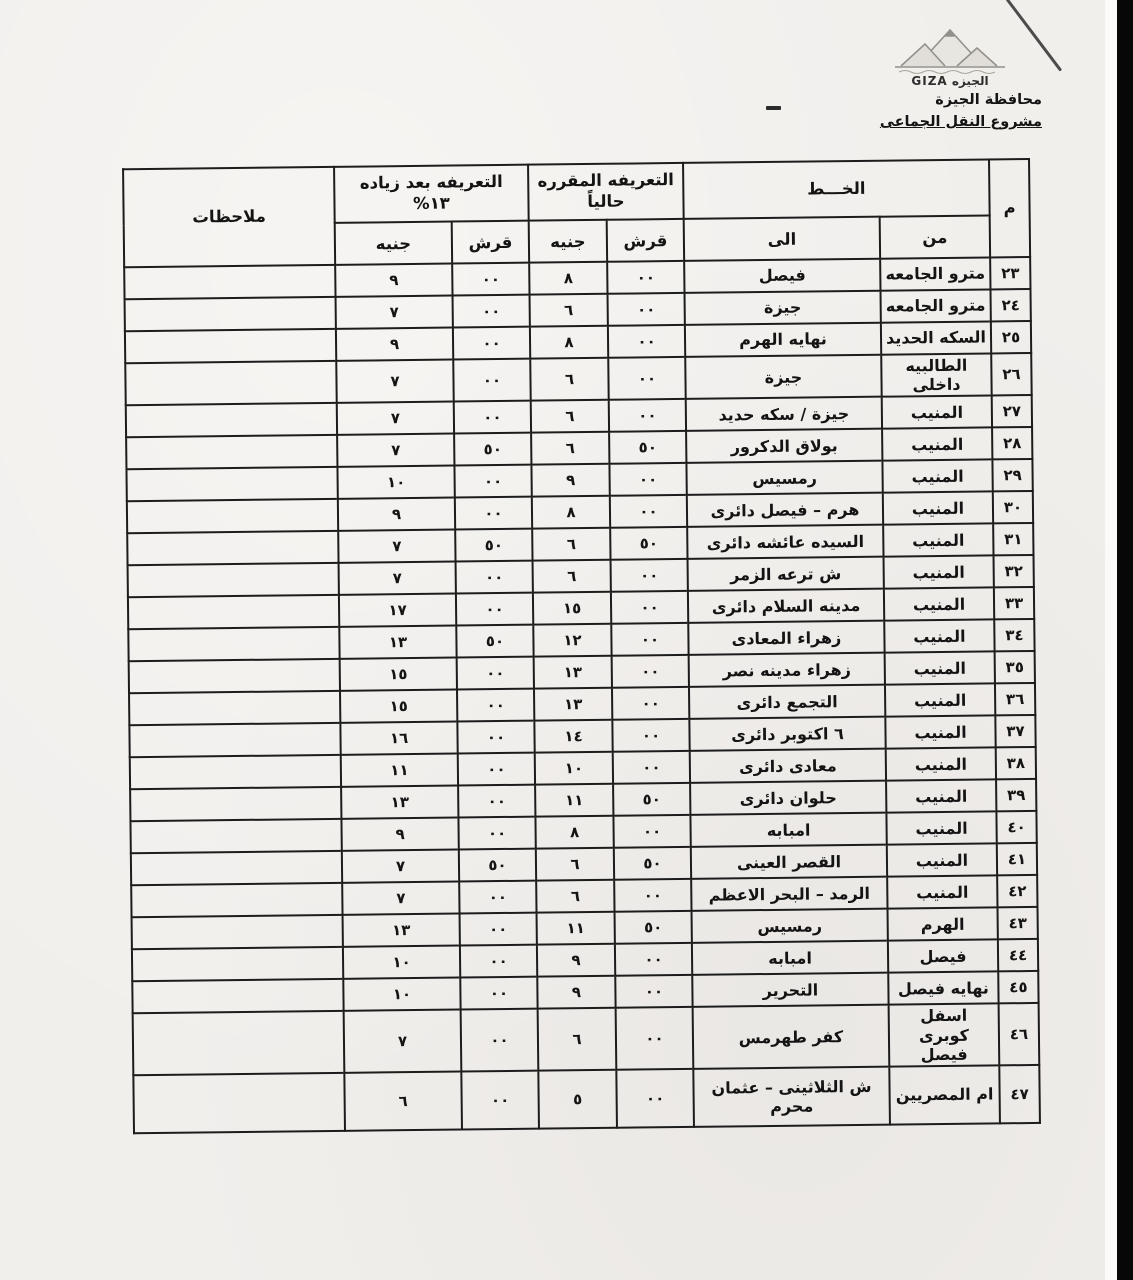 The height and width of the screenshot is (1280, 1133). What do you see at coordinates (393, 243) in the screenshot?
I see `column-header-new-pounds: جنيه` at bounding box center [393, 243].